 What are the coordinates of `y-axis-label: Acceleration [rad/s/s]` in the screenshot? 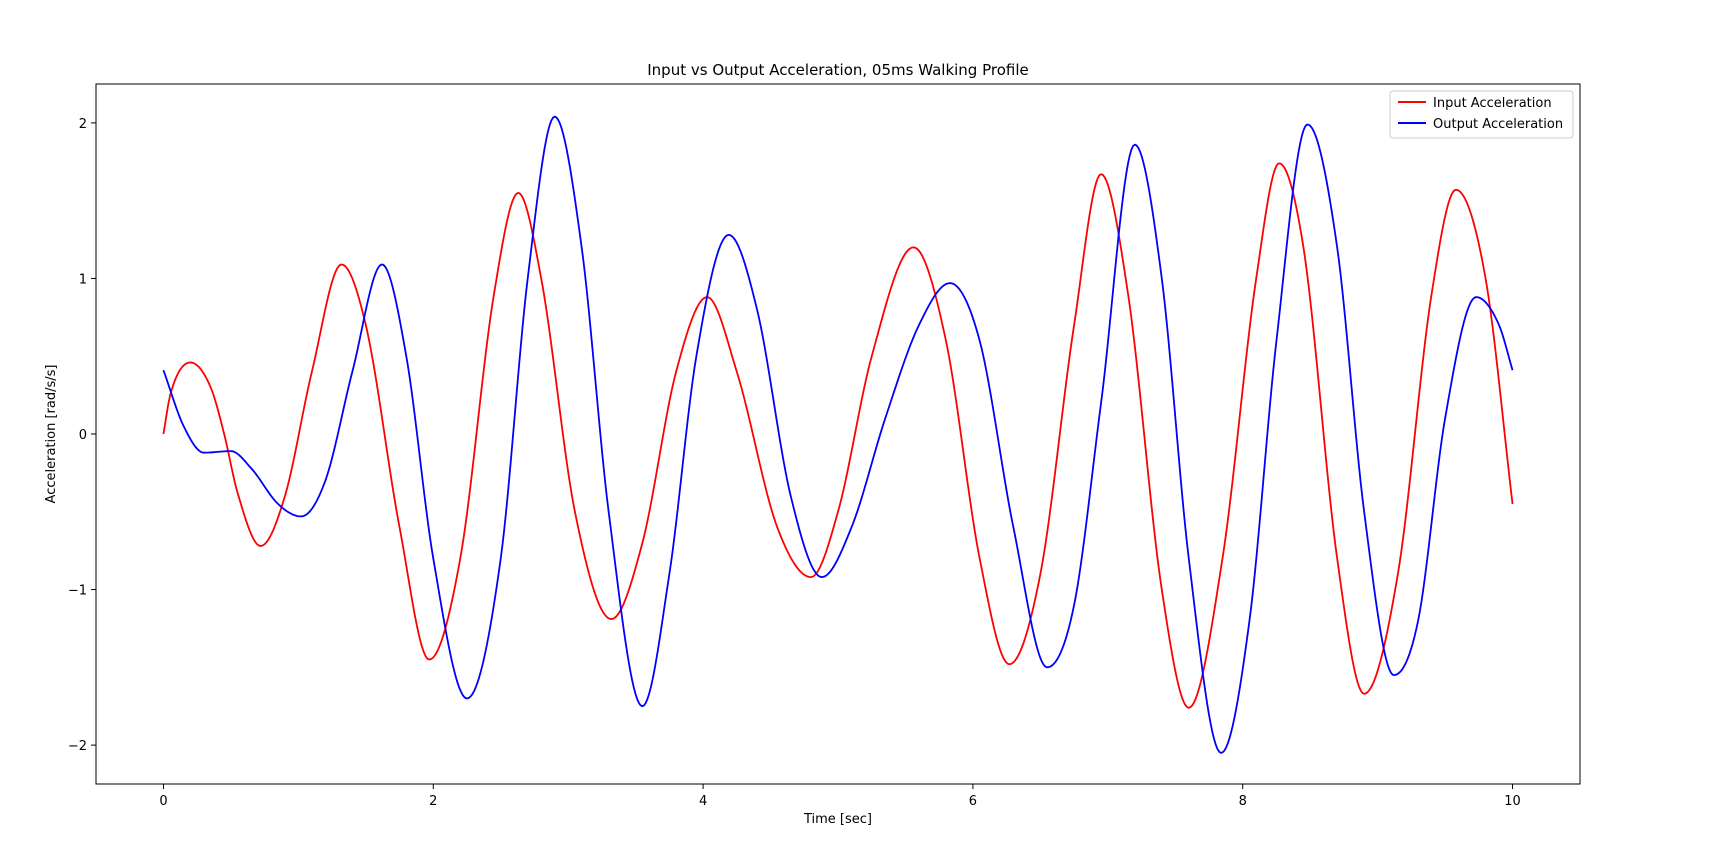 It's located at (51, 434).